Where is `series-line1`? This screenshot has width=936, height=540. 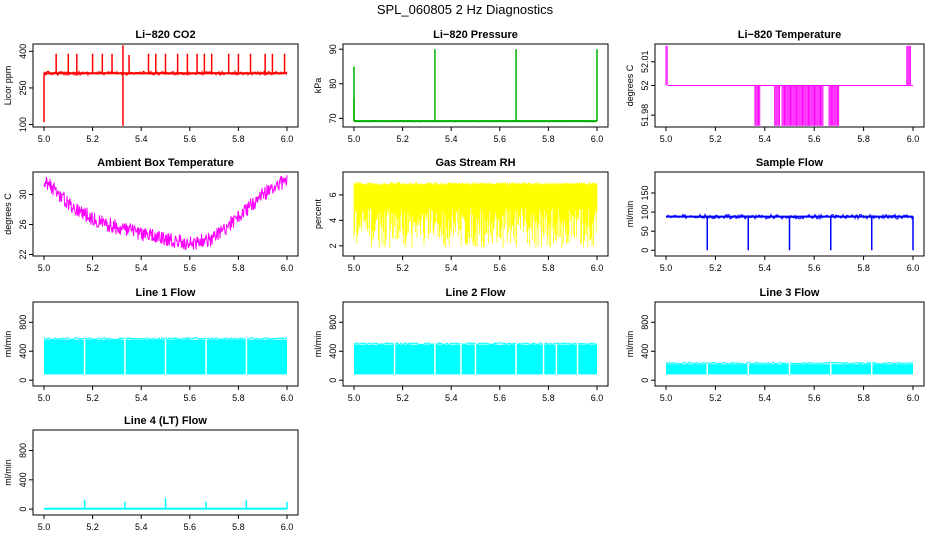
series-line1 is located at coordinates (165, 355).